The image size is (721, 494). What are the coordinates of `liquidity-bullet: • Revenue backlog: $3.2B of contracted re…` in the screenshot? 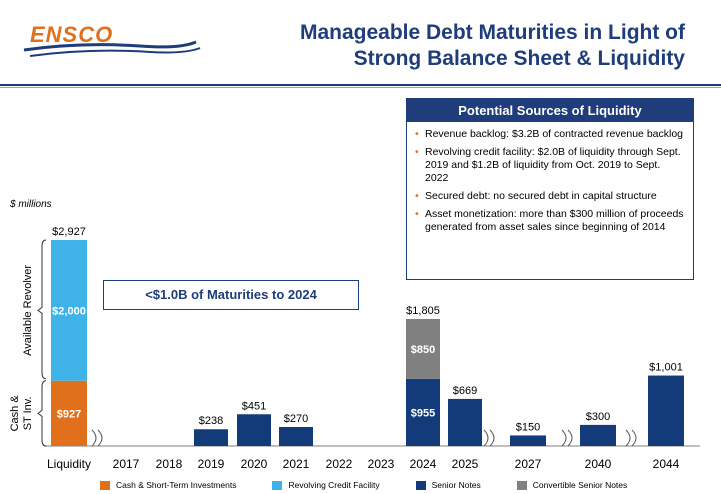 It's located at (549, 134).